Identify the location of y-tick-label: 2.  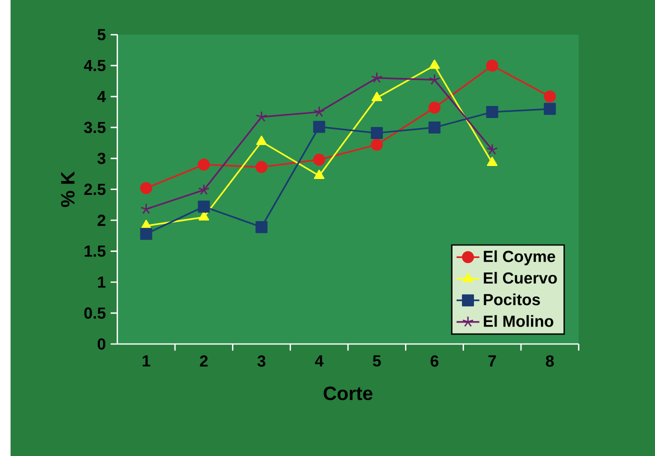
(102, 220).